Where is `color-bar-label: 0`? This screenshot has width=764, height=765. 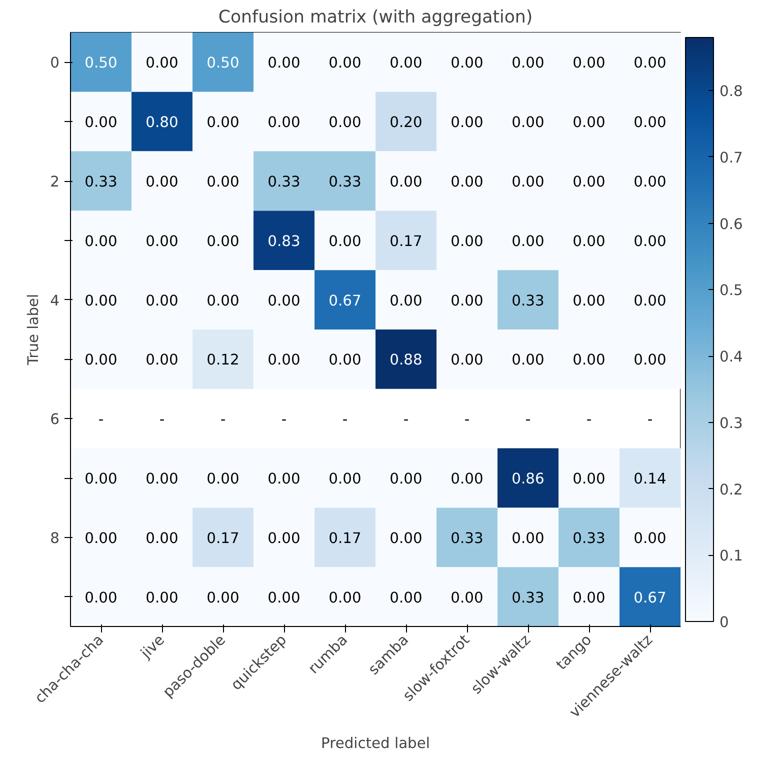
color-bar-label: 0 is located at coordinates (724, 622).